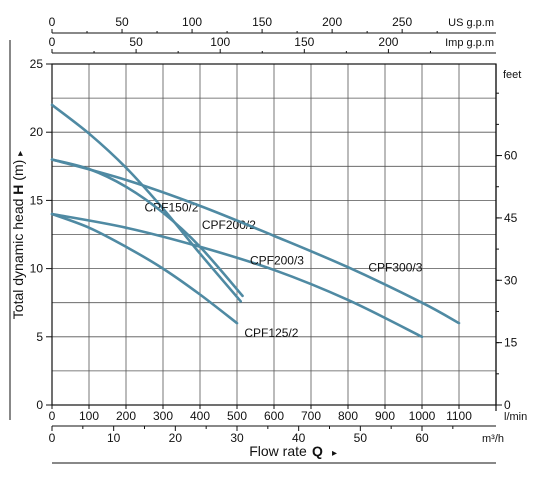  Describe the element at coordinates (395, 267) in the screenshot. I see `series-label-cpf300-3: CPF300/3` at that location.